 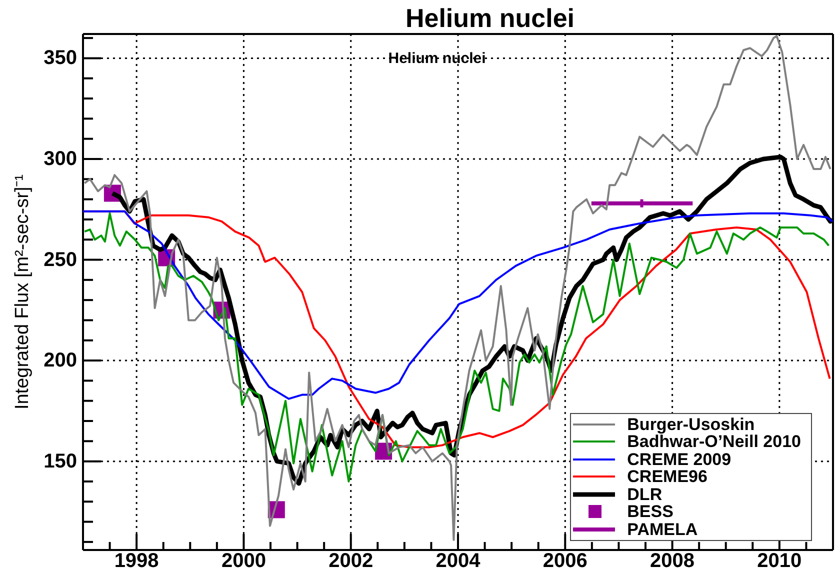 I want to click on legend-label: Badhwar-O’Neill 2010, so click(x=714, y=442).